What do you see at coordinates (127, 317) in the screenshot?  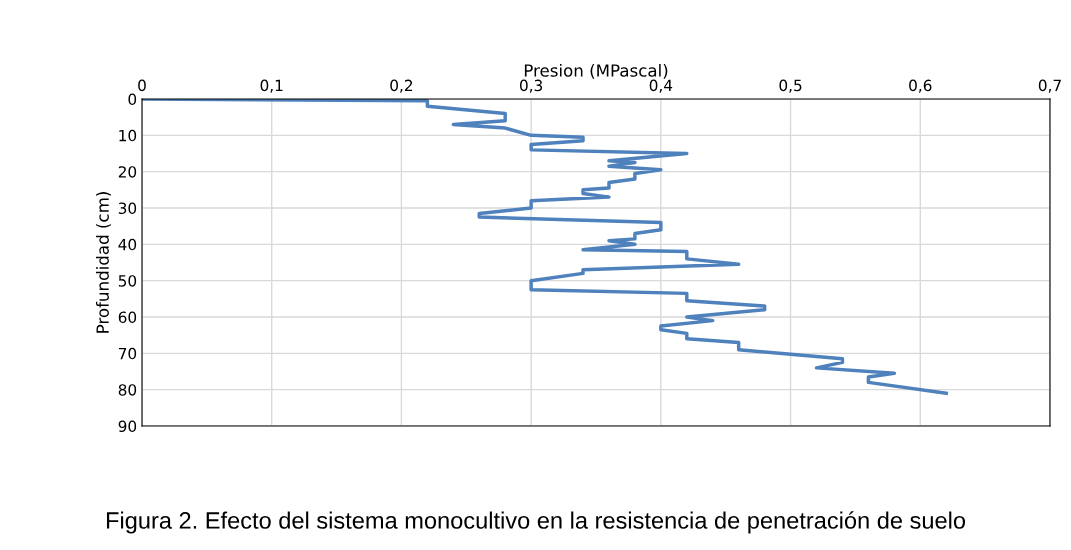 I see `y-tick-label: 60` at bounding box center [127, 317].